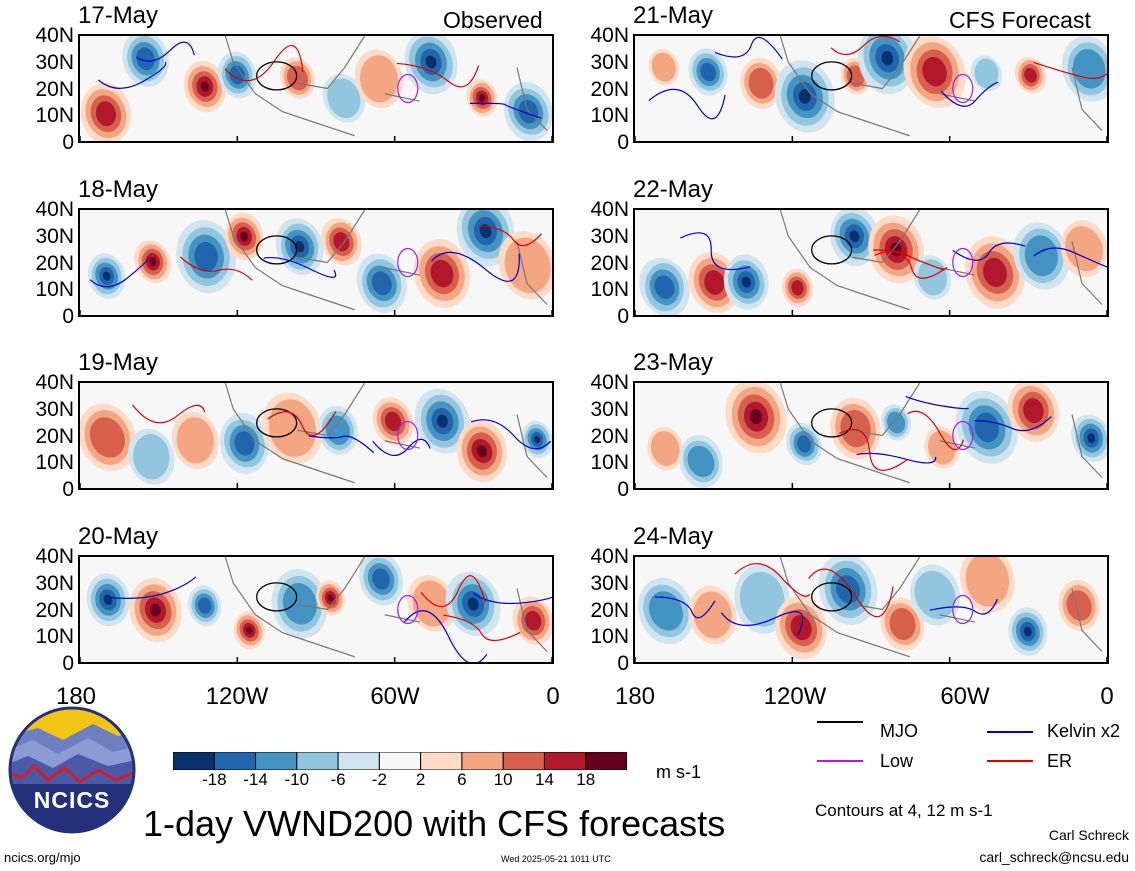 The image size is (1135, 871). Describe the element at coordinates (214, 779) in the screenshot. I see `colorbar-level-label: -18` at that location.